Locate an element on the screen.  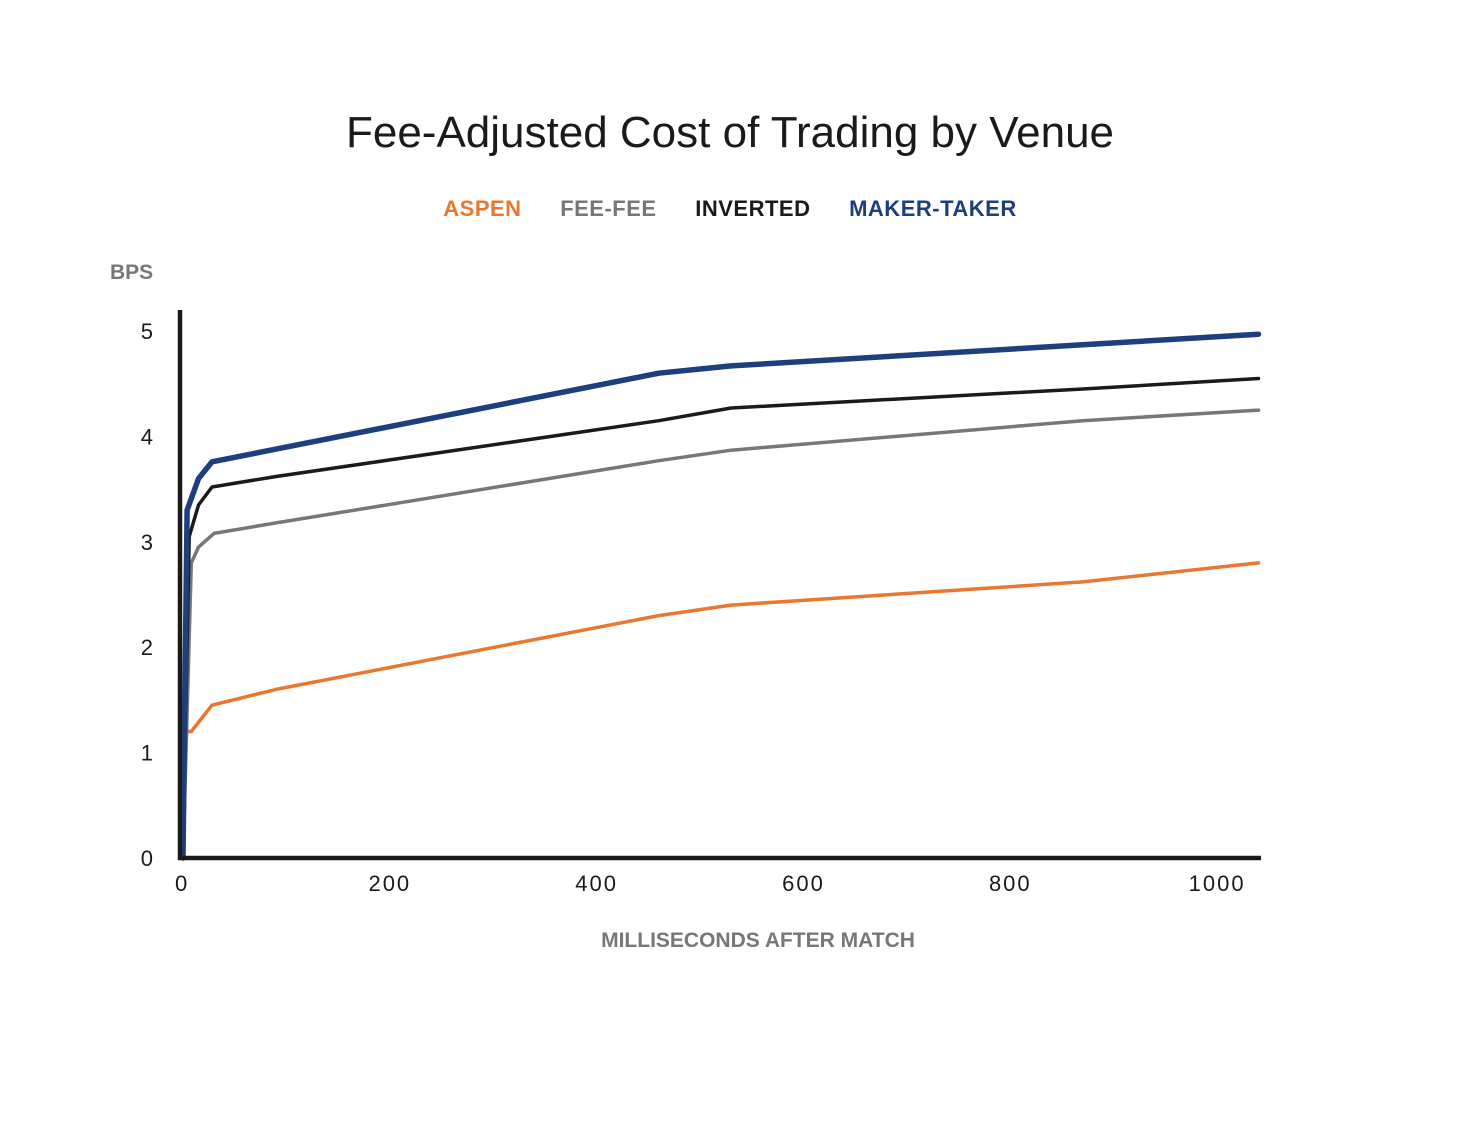
x-tick-label: 1000 is located at coordinates (1217, 883).